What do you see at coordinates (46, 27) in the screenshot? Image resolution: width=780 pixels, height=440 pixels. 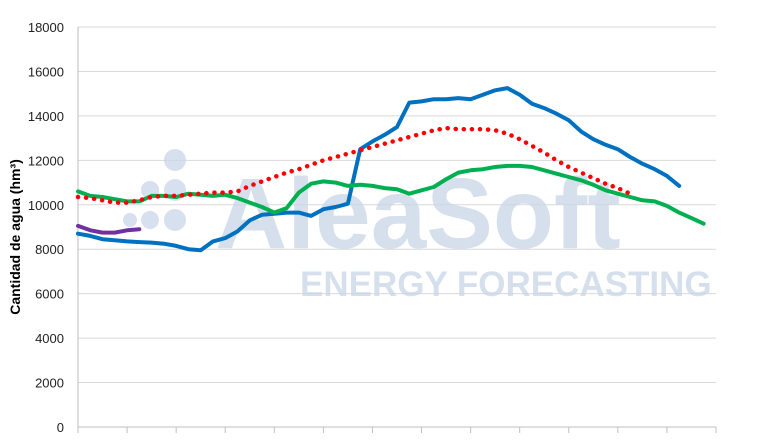 I see `y-tick-label: 18000` at bounding box center [46, 27].